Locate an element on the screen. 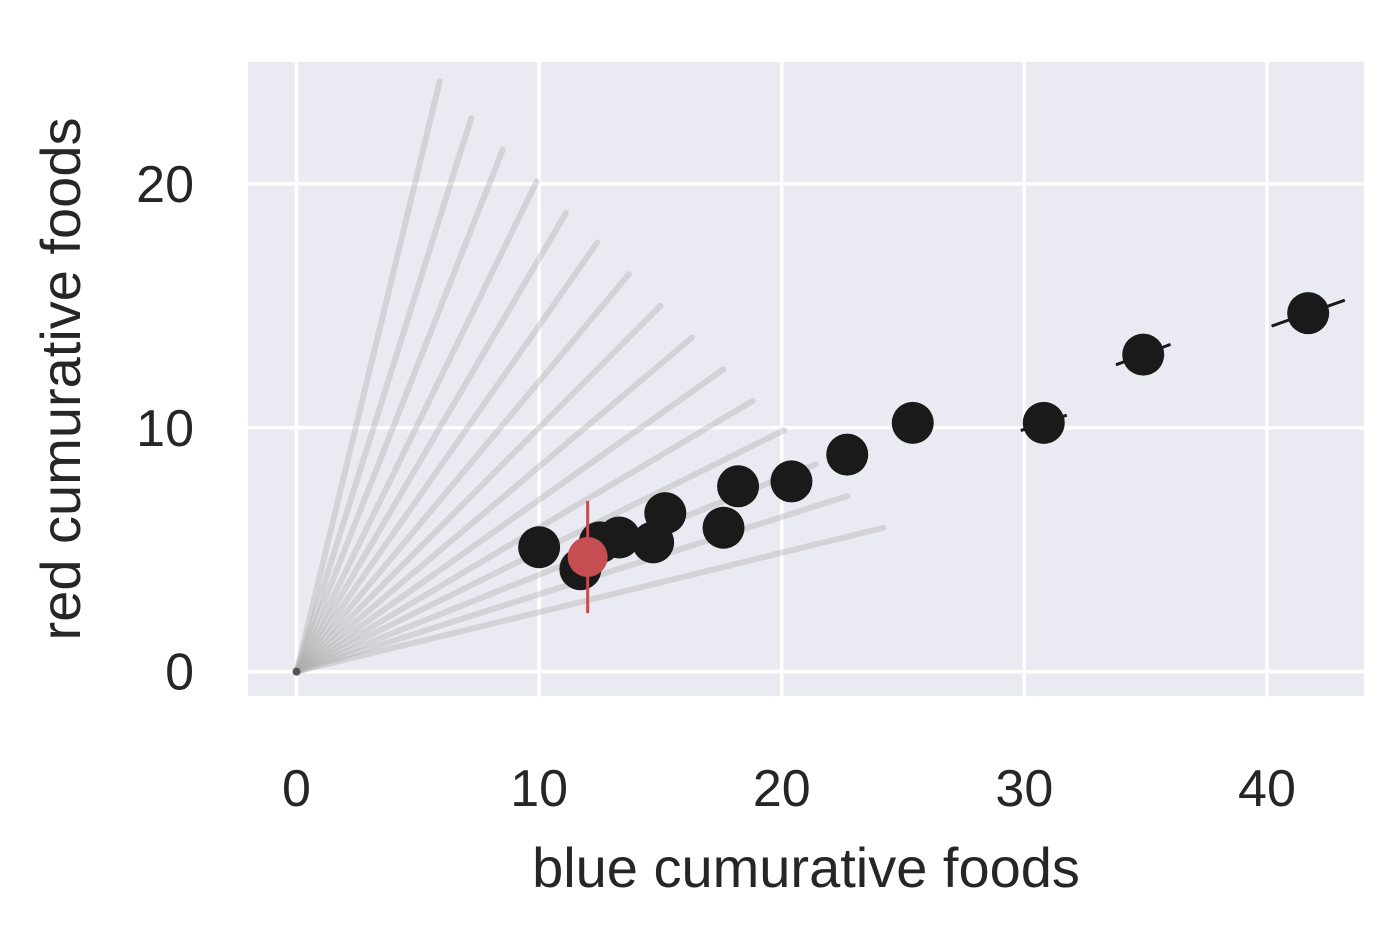 This screenshot has height=932, width=1398. y-tick-labels: 0 10 20 is located at coordinates (165, 429).